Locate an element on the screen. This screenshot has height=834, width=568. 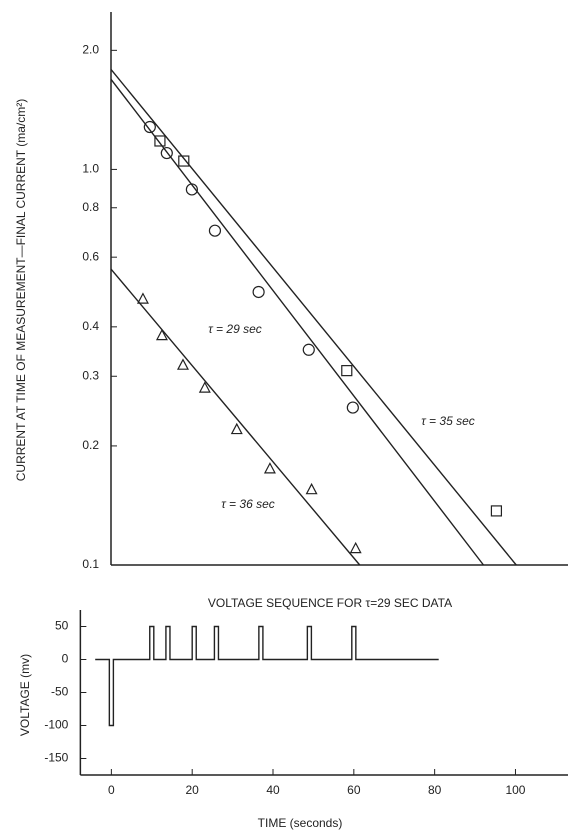
y-tick-label: 0.8 is located at coordinates (90, 207).